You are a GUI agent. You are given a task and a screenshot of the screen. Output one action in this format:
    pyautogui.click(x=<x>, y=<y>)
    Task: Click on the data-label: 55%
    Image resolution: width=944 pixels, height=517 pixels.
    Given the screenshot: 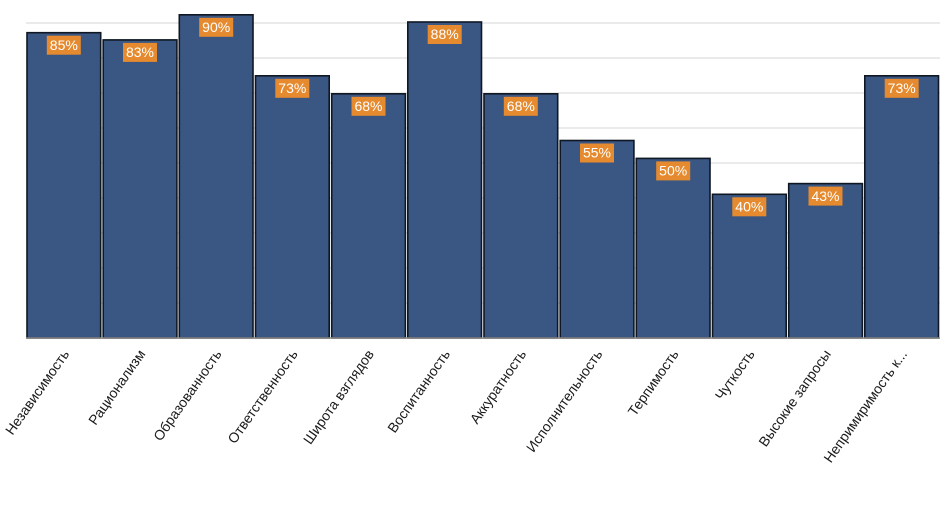 What is the action you would take?
    pyautogui.click(x=597, y=153)
    